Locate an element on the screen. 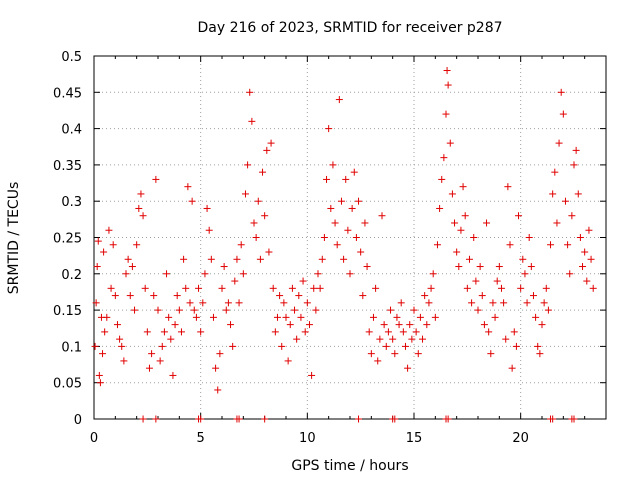 This screenshot has width=640, height=480. x-axis-label: GPS time / hours is located at coordinates (349, 466).